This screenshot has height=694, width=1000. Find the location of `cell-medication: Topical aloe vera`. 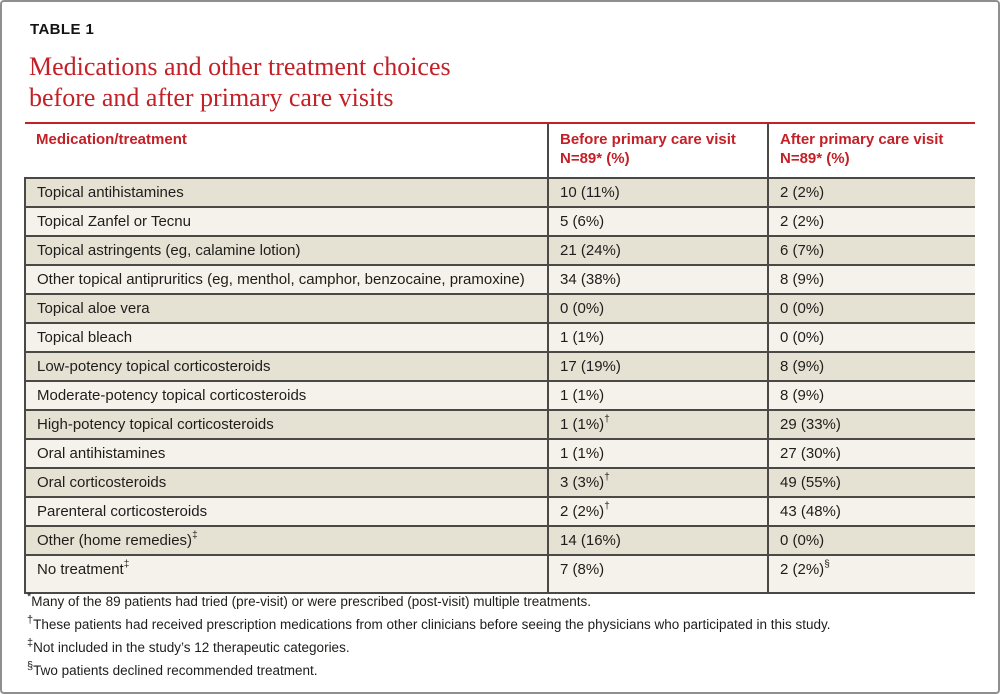

cell-medication: Topical aloe vera is located at coordinates (286, 308).